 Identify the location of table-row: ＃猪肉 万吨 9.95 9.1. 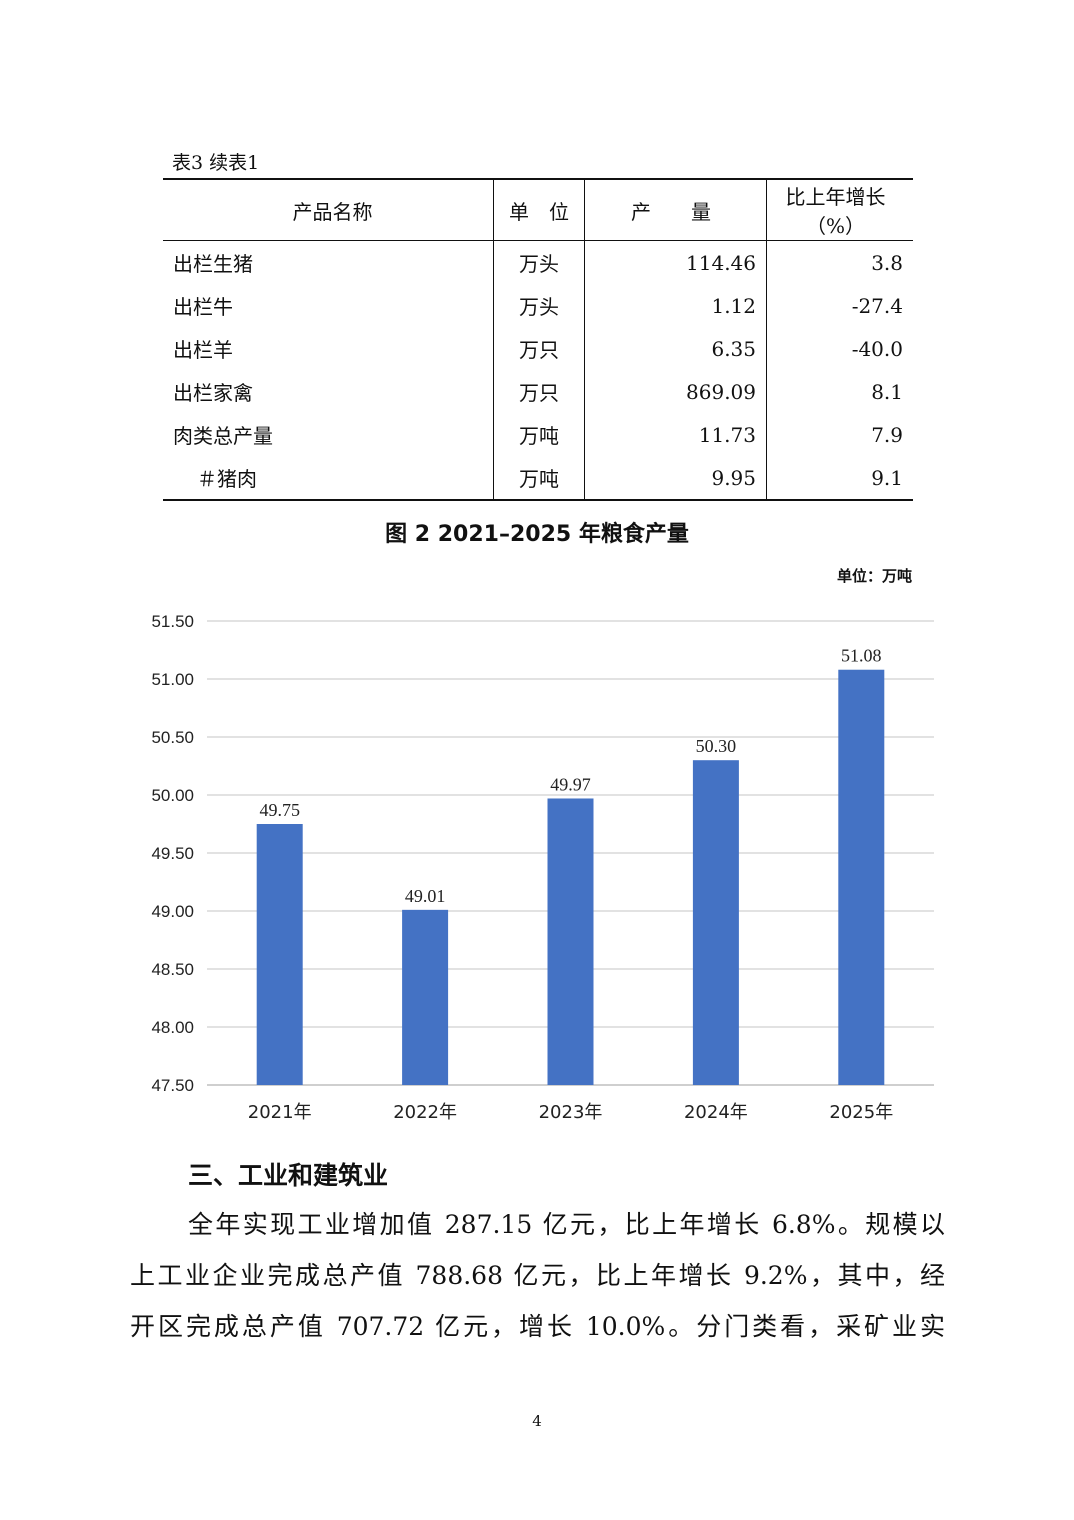
(538, 478).